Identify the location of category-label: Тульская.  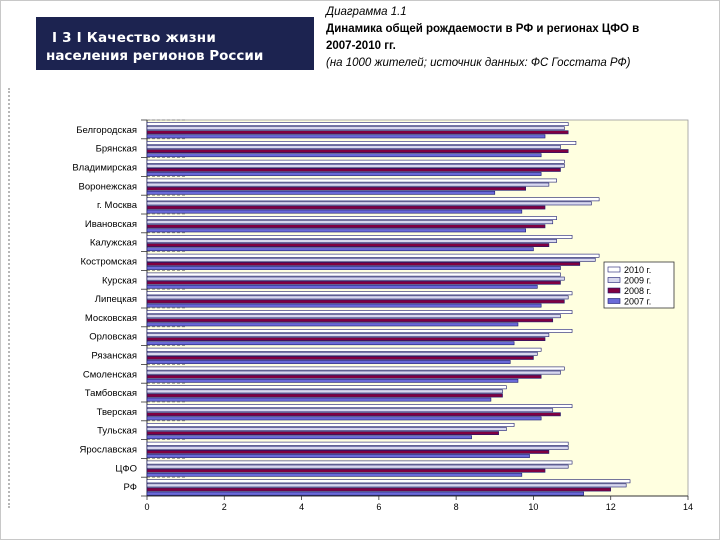
(117, 431).